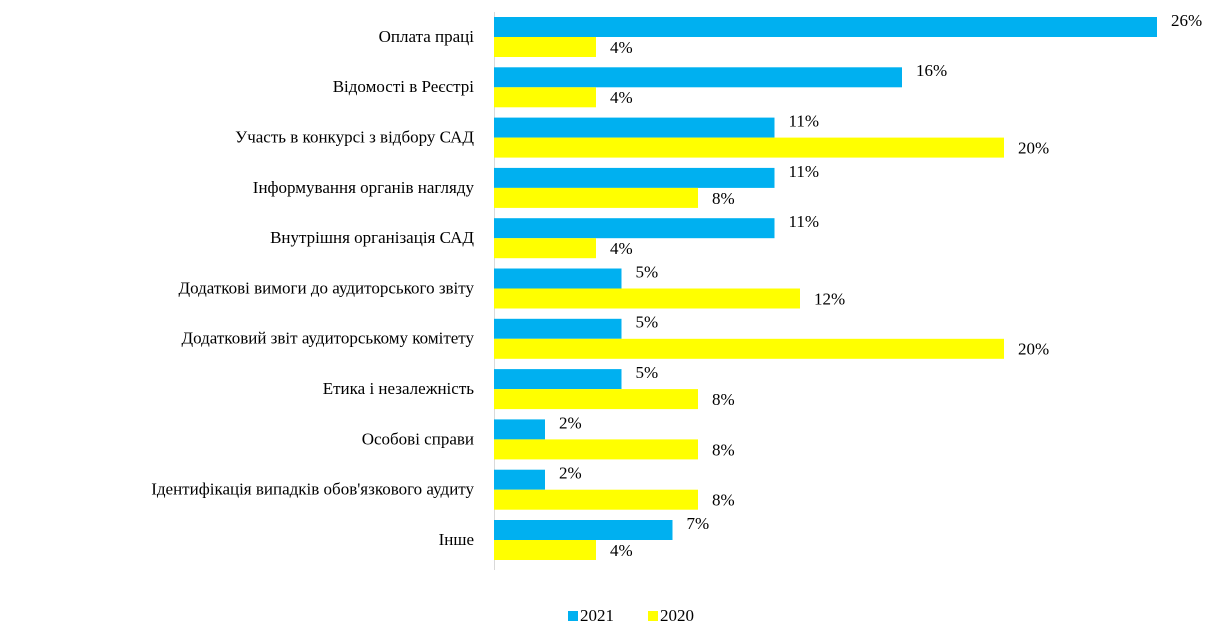 The width and height of the screenshot is (1216, 626). I want to click on y-tick-label: Етика і незалежність, so click(399, 388).